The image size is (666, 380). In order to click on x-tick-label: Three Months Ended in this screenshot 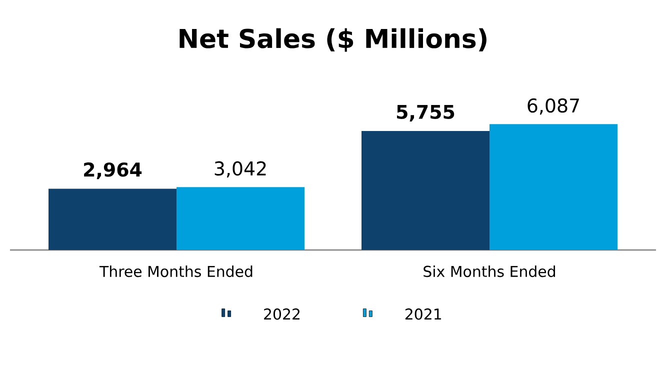, I will do `click(175, 272)`.